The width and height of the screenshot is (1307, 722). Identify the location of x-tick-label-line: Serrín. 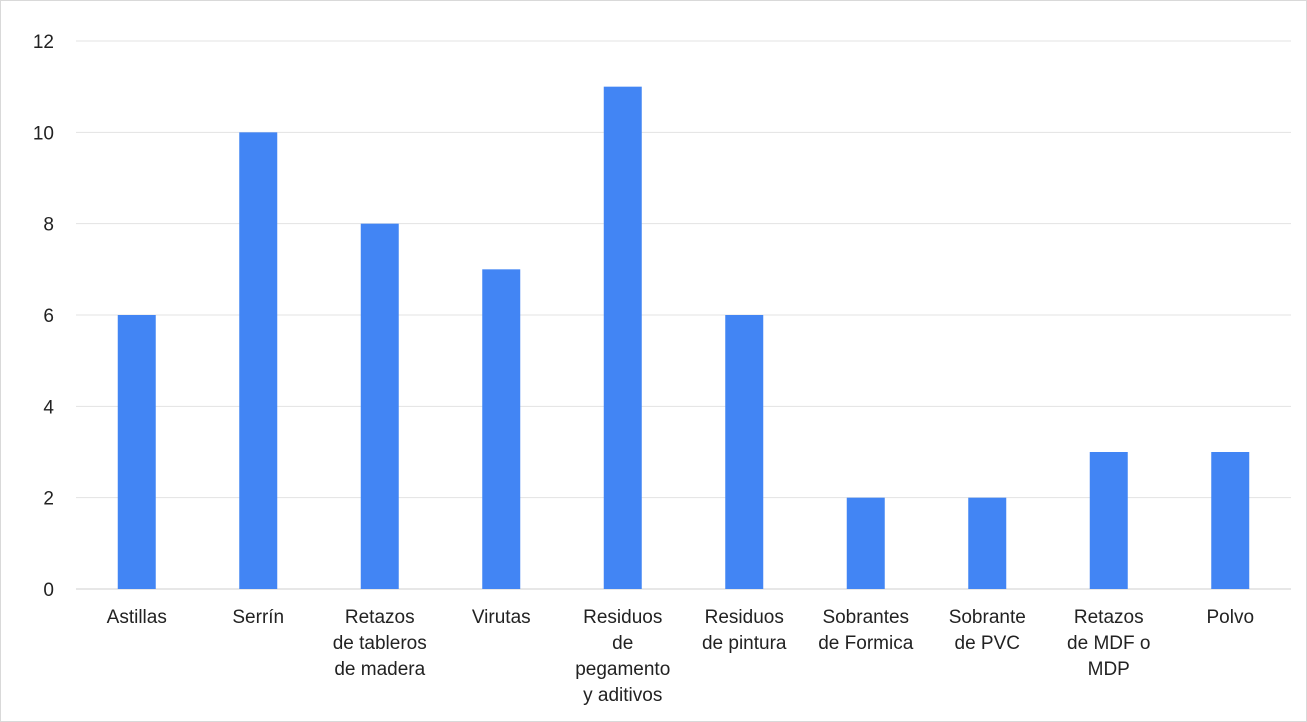
(258, 617).